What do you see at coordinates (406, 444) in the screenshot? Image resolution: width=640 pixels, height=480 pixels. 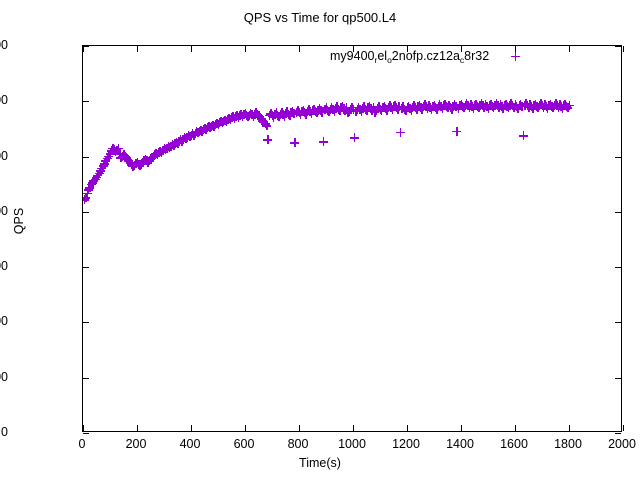 I see `x-tick-label: 1200` at bounding box center [406, 444].